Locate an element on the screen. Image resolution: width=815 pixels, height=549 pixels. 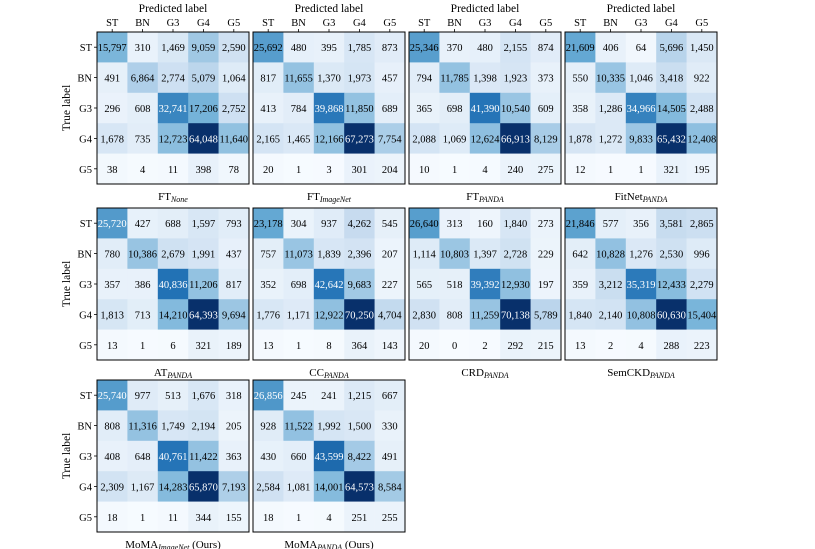
cell-value-label: 406 is located at coordinates (611, 48).